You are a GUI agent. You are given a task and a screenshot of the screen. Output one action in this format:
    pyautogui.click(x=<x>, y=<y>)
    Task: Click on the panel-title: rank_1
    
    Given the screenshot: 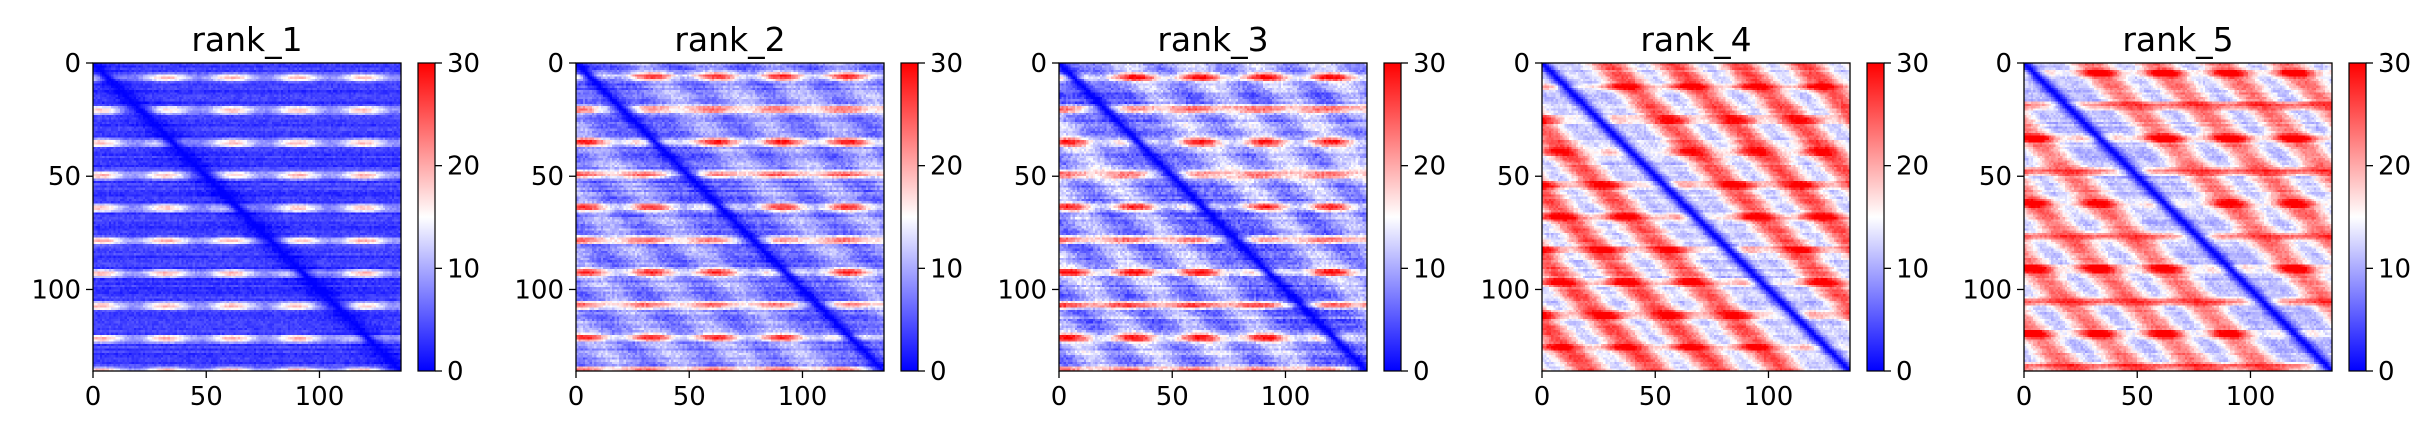 What is the action you would take?
    pyautogui.click(x=246, y=39)
    